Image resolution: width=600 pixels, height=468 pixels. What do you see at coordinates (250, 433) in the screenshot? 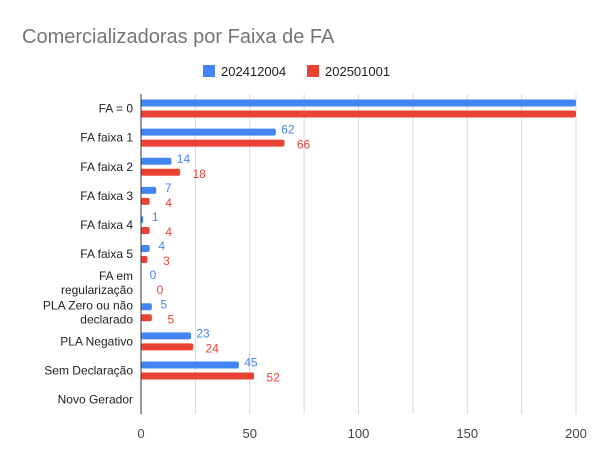
I see `x-tick-label: 50` at bounding box center [250, 433].